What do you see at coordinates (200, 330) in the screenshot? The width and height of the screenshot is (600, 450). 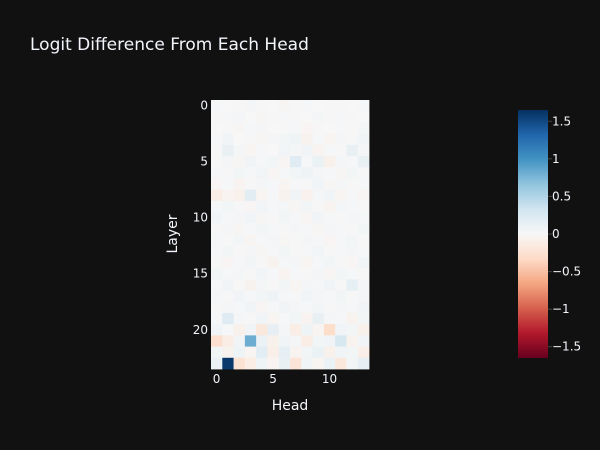 I see `y-tick-label: 20` at bounding box center [200, 330].